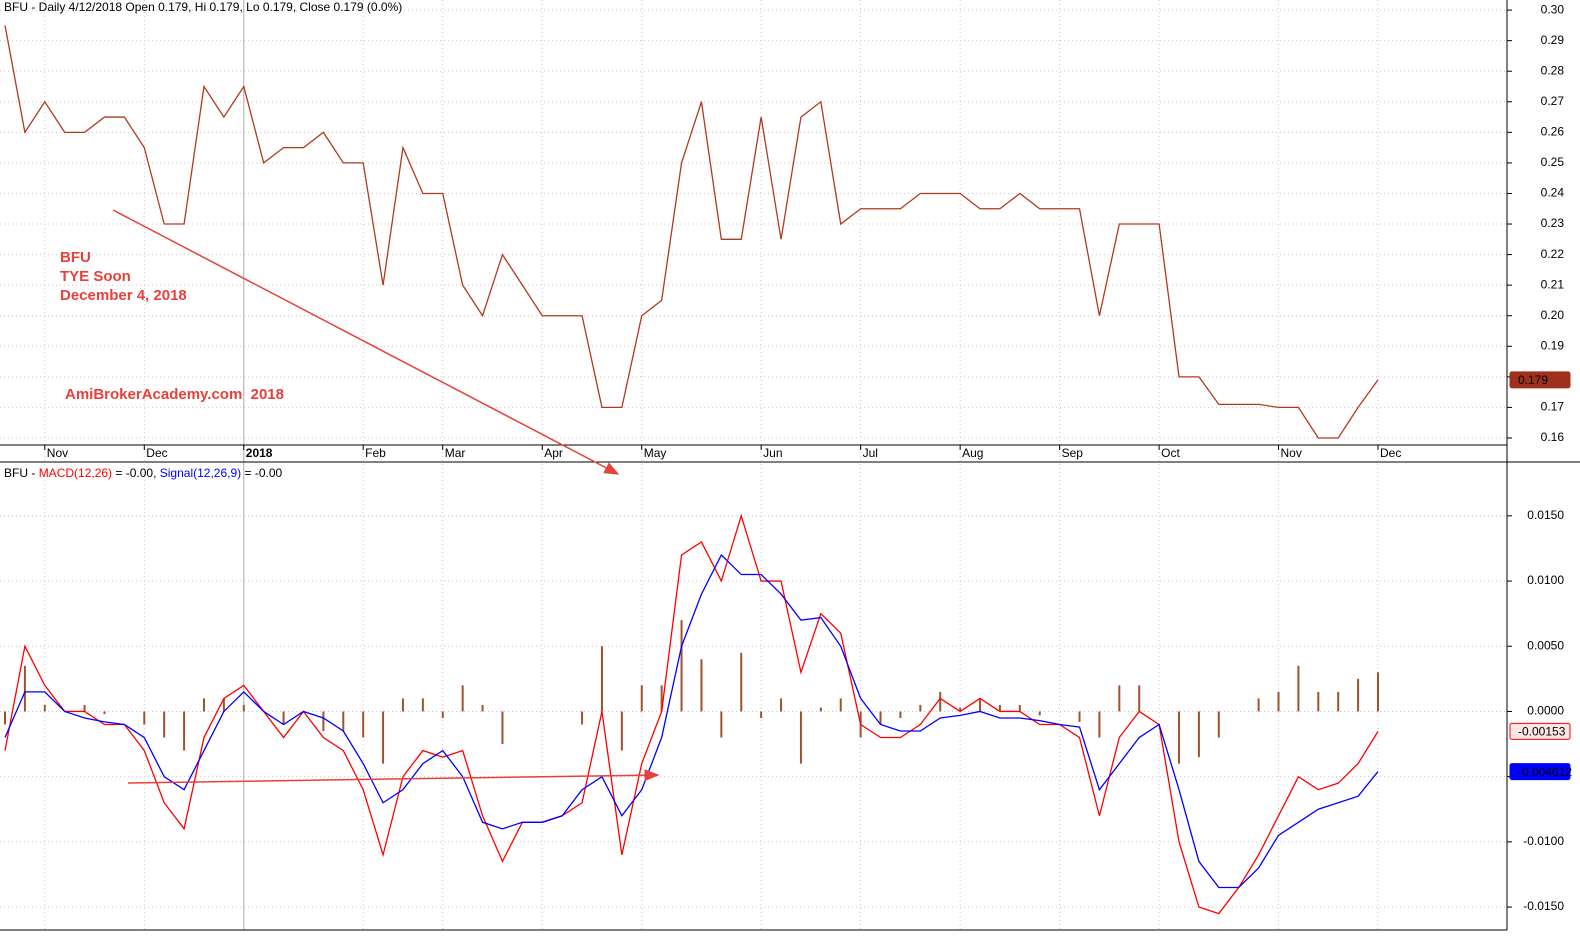 The image size is (1580, 936). Describe the element at coordinates (1553, 162) in the screenshot. I see `y-tick-label: 0.25` at that location.